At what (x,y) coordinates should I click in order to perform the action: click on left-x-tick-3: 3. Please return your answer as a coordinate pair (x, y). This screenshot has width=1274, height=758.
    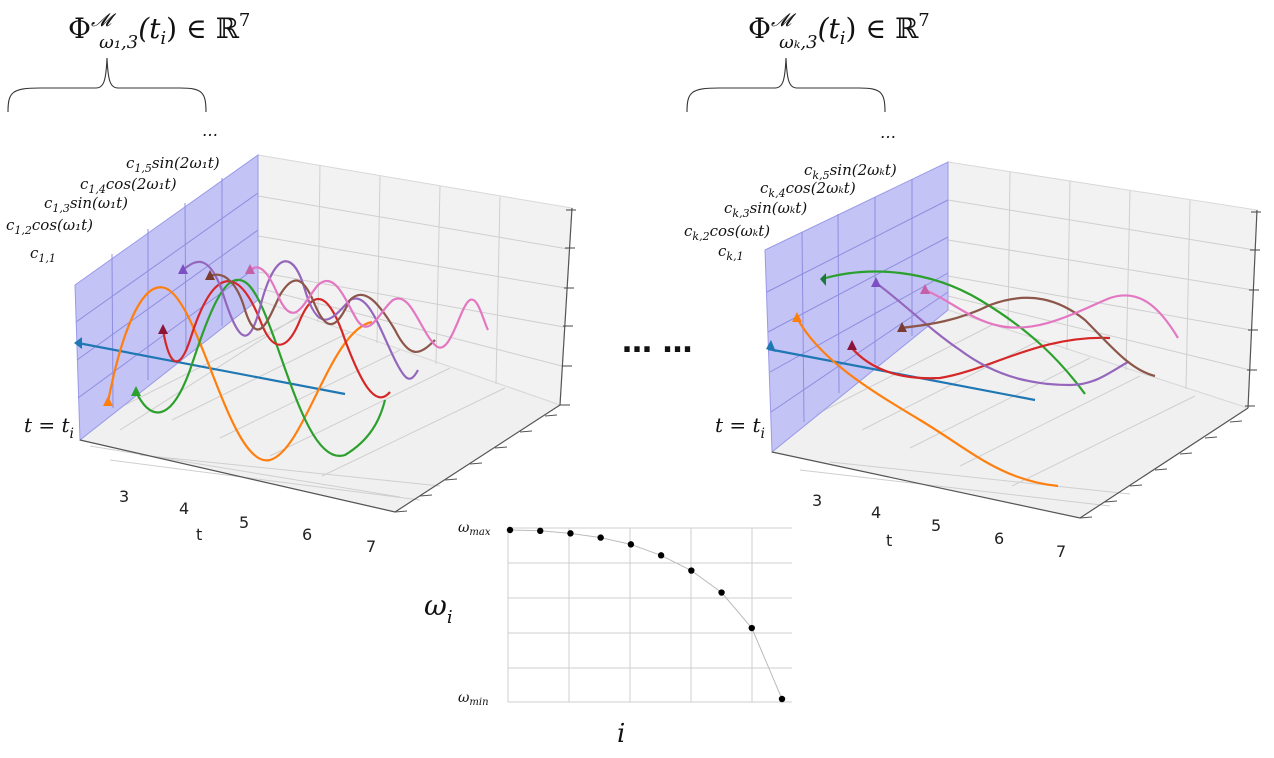
    Looking at the image, I should click on (124, 496).